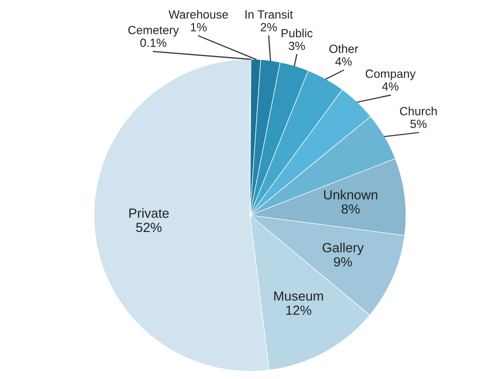 The height and width of the screenshot is (379, 500). I want to click on data-label: 3%, so click(296, 46).